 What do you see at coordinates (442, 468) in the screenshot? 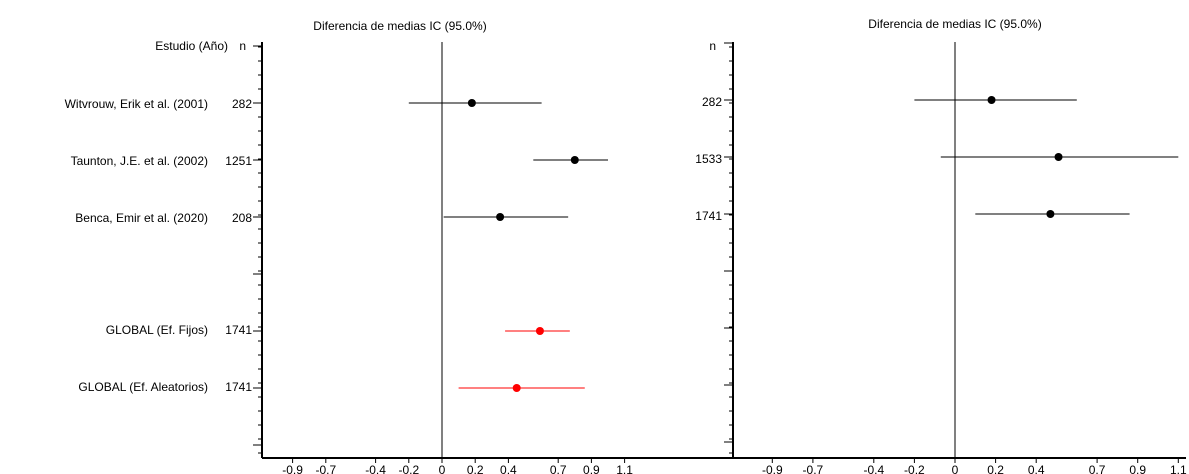
I see `left-x-tick-label: 0` at bounding box center [442, 468].